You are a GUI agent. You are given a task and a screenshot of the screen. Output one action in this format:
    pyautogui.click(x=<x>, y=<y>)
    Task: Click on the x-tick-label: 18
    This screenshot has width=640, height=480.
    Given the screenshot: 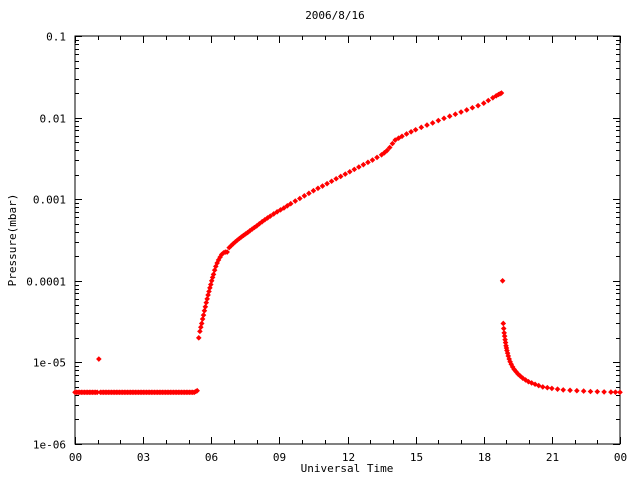 What is the action you would take?
    pyautogui.click(x=484, y=457)
    